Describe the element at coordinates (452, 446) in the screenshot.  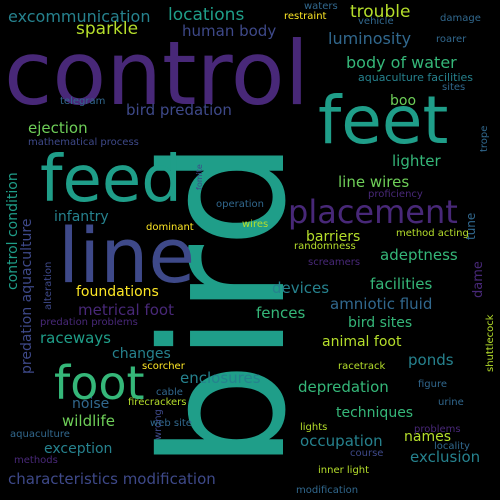
I see `word-locality: locality` at that location.